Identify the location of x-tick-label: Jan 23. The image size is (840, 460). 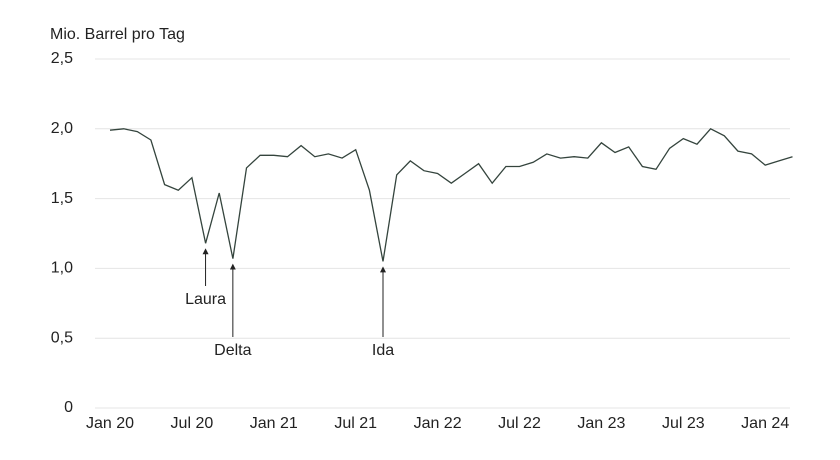
(601, 423).